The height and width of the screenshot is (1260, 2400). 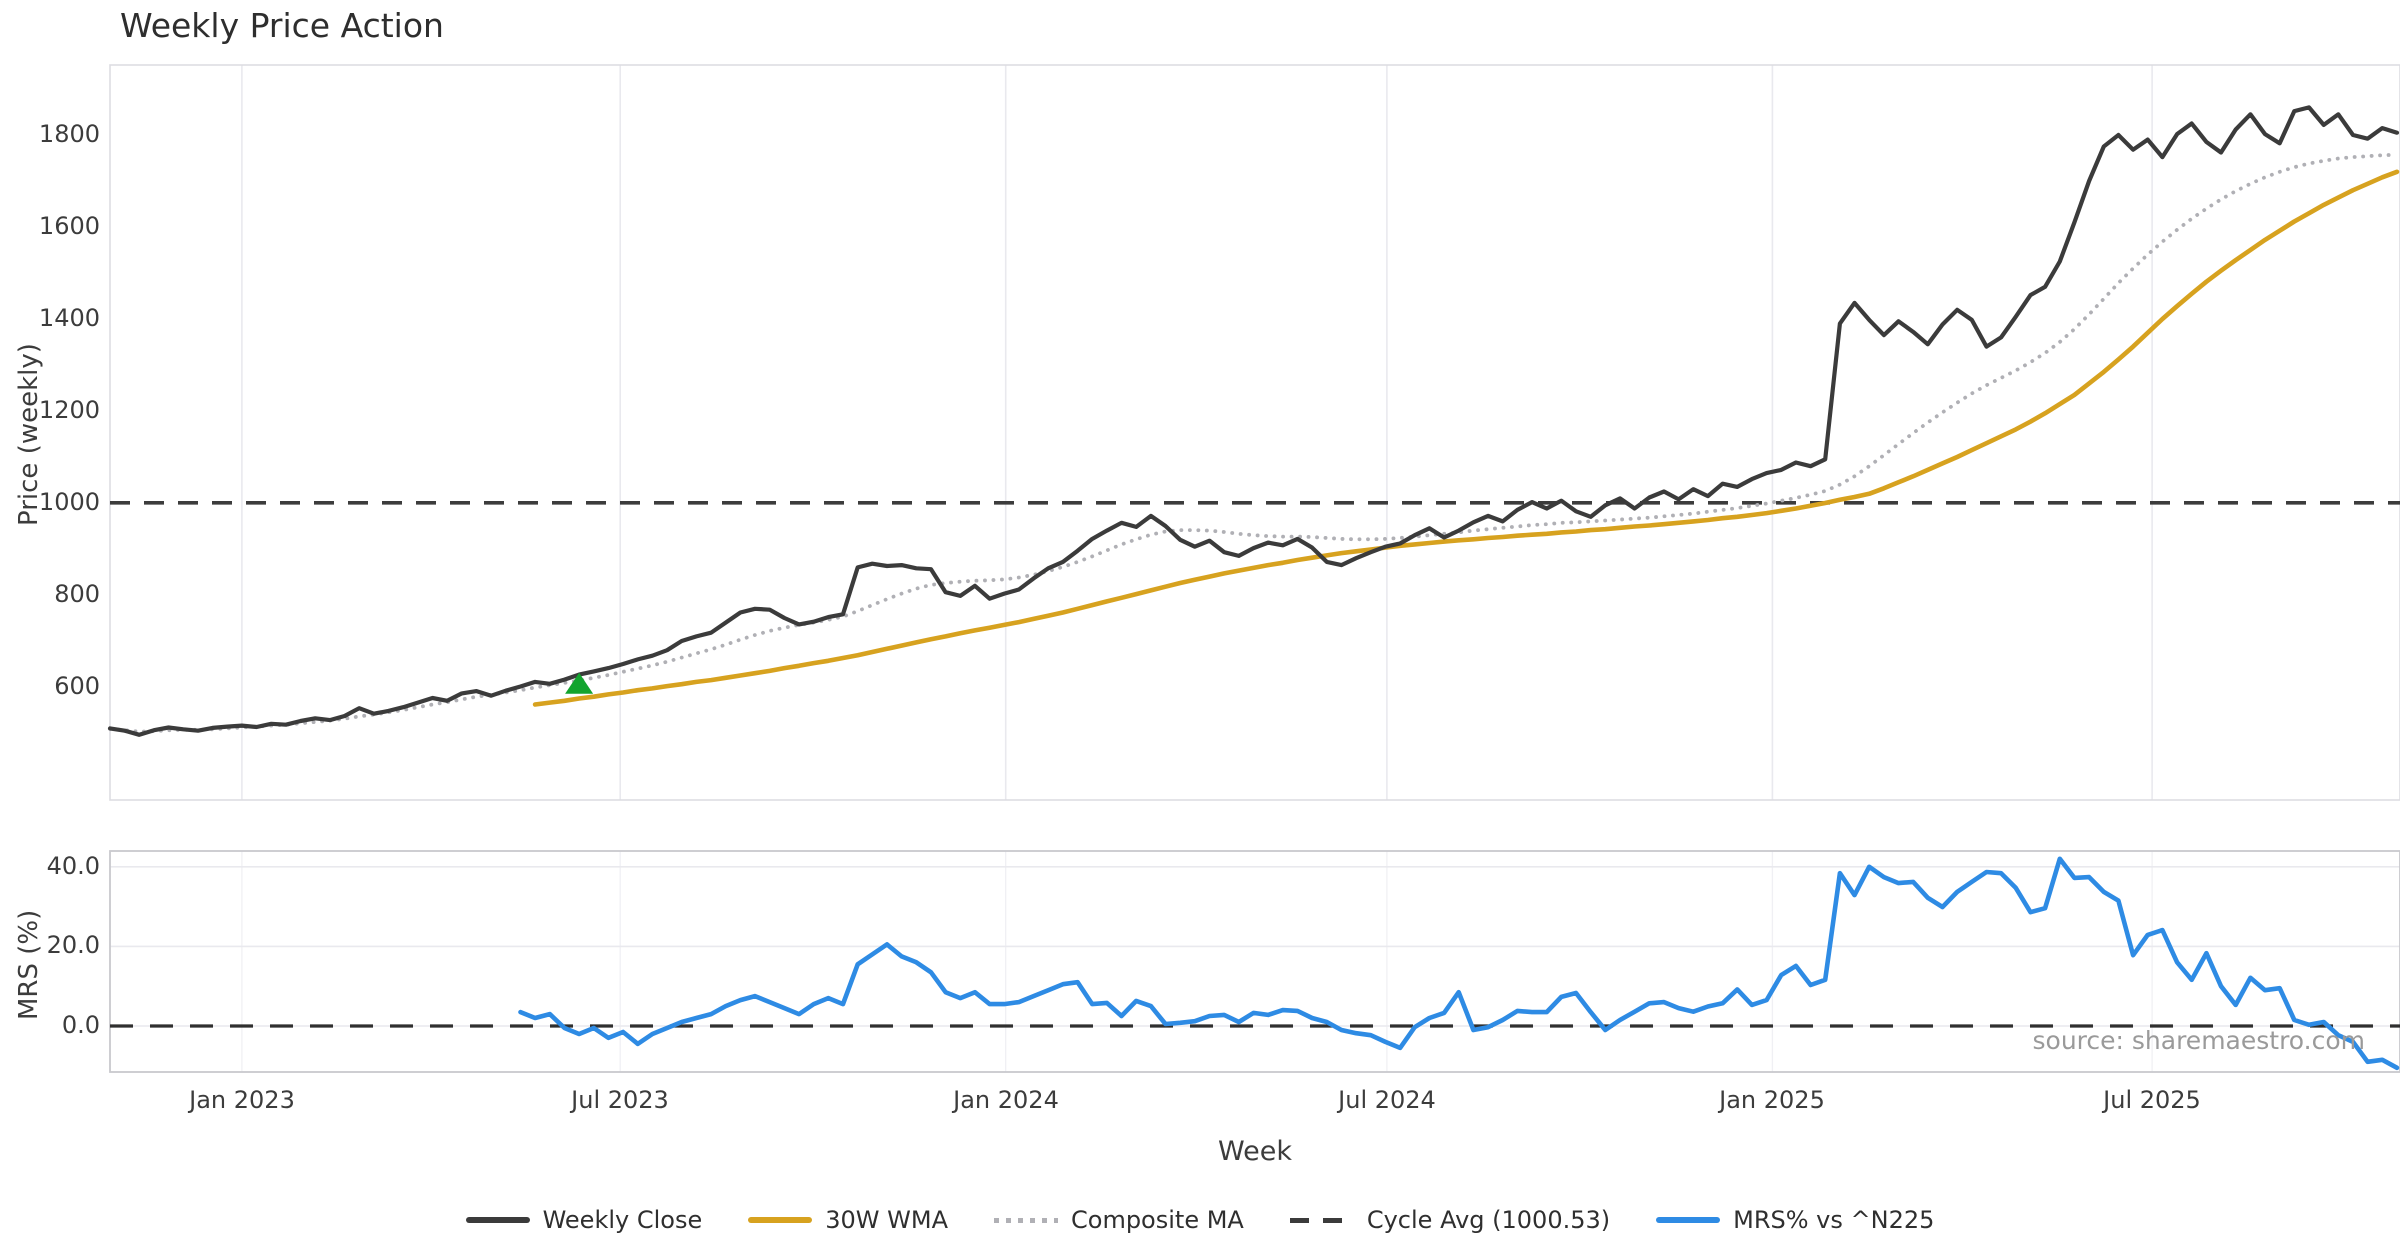 I want to click on price-tick-label: 1600, so click(x=69, y=226).